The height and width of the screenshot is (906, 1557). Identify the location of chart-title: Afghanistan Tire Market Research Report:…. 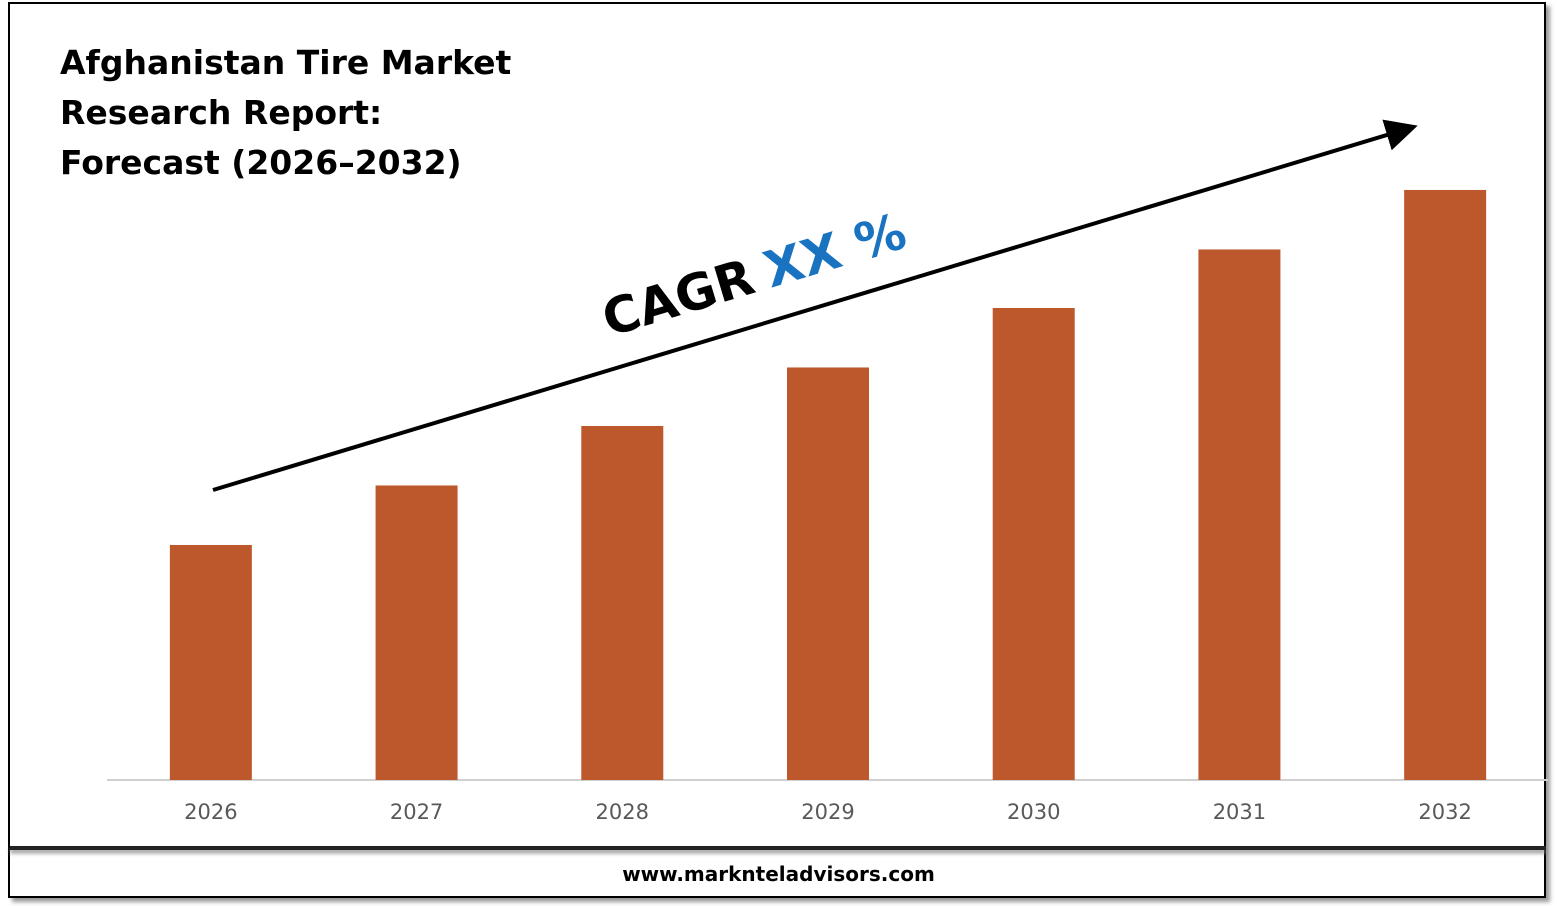
(286, 112).